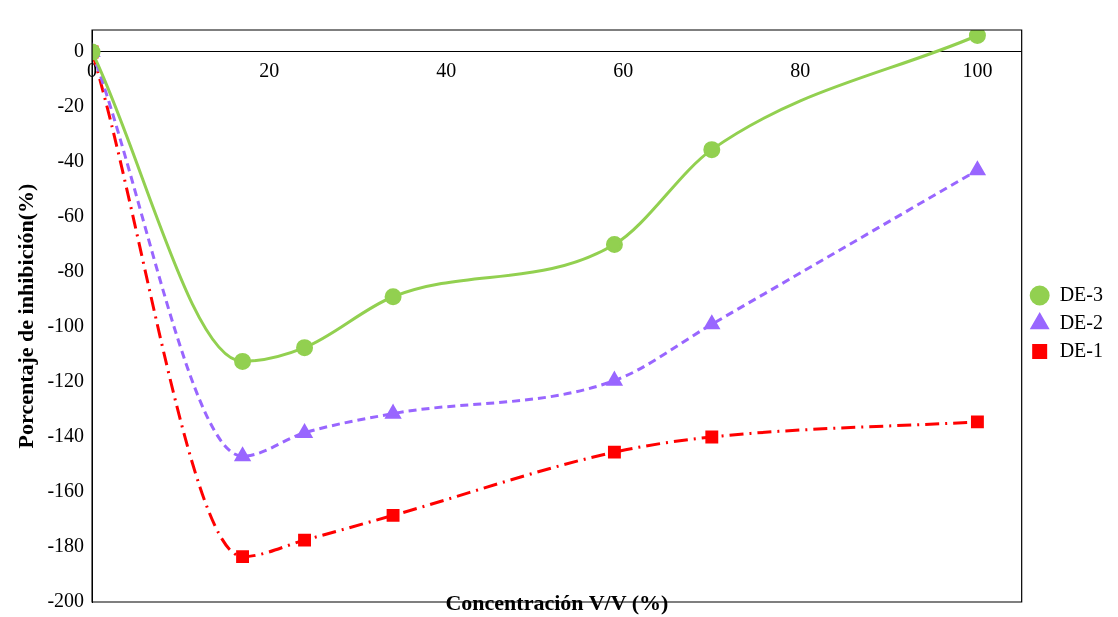  What do you see at coordinates (623, 70) in the screenshot?
I see `x-tick-label: 60` at bounding box center [623, 70].